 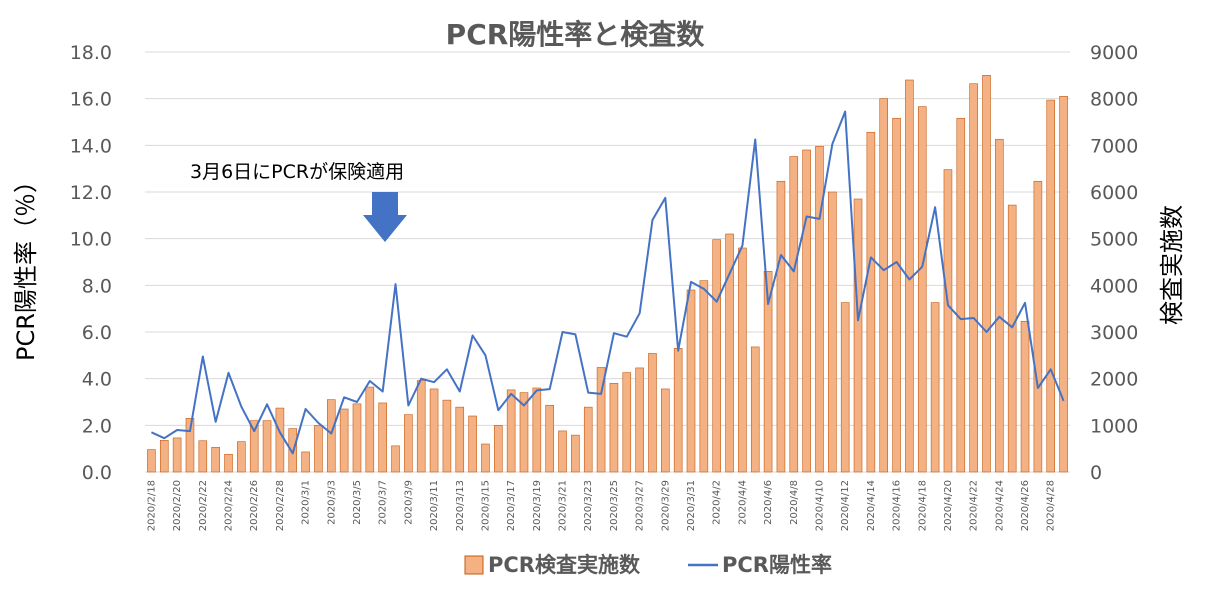 I want to click on x-tick-label: 2020/3/7, so click(x=383, y=502).